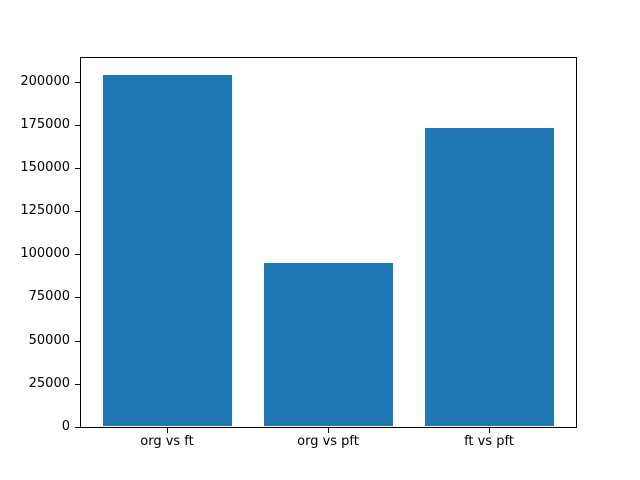 The width and height of the screenshot is (640, 480). I want to click on y-tick-label: 75000, so click(49, 296).